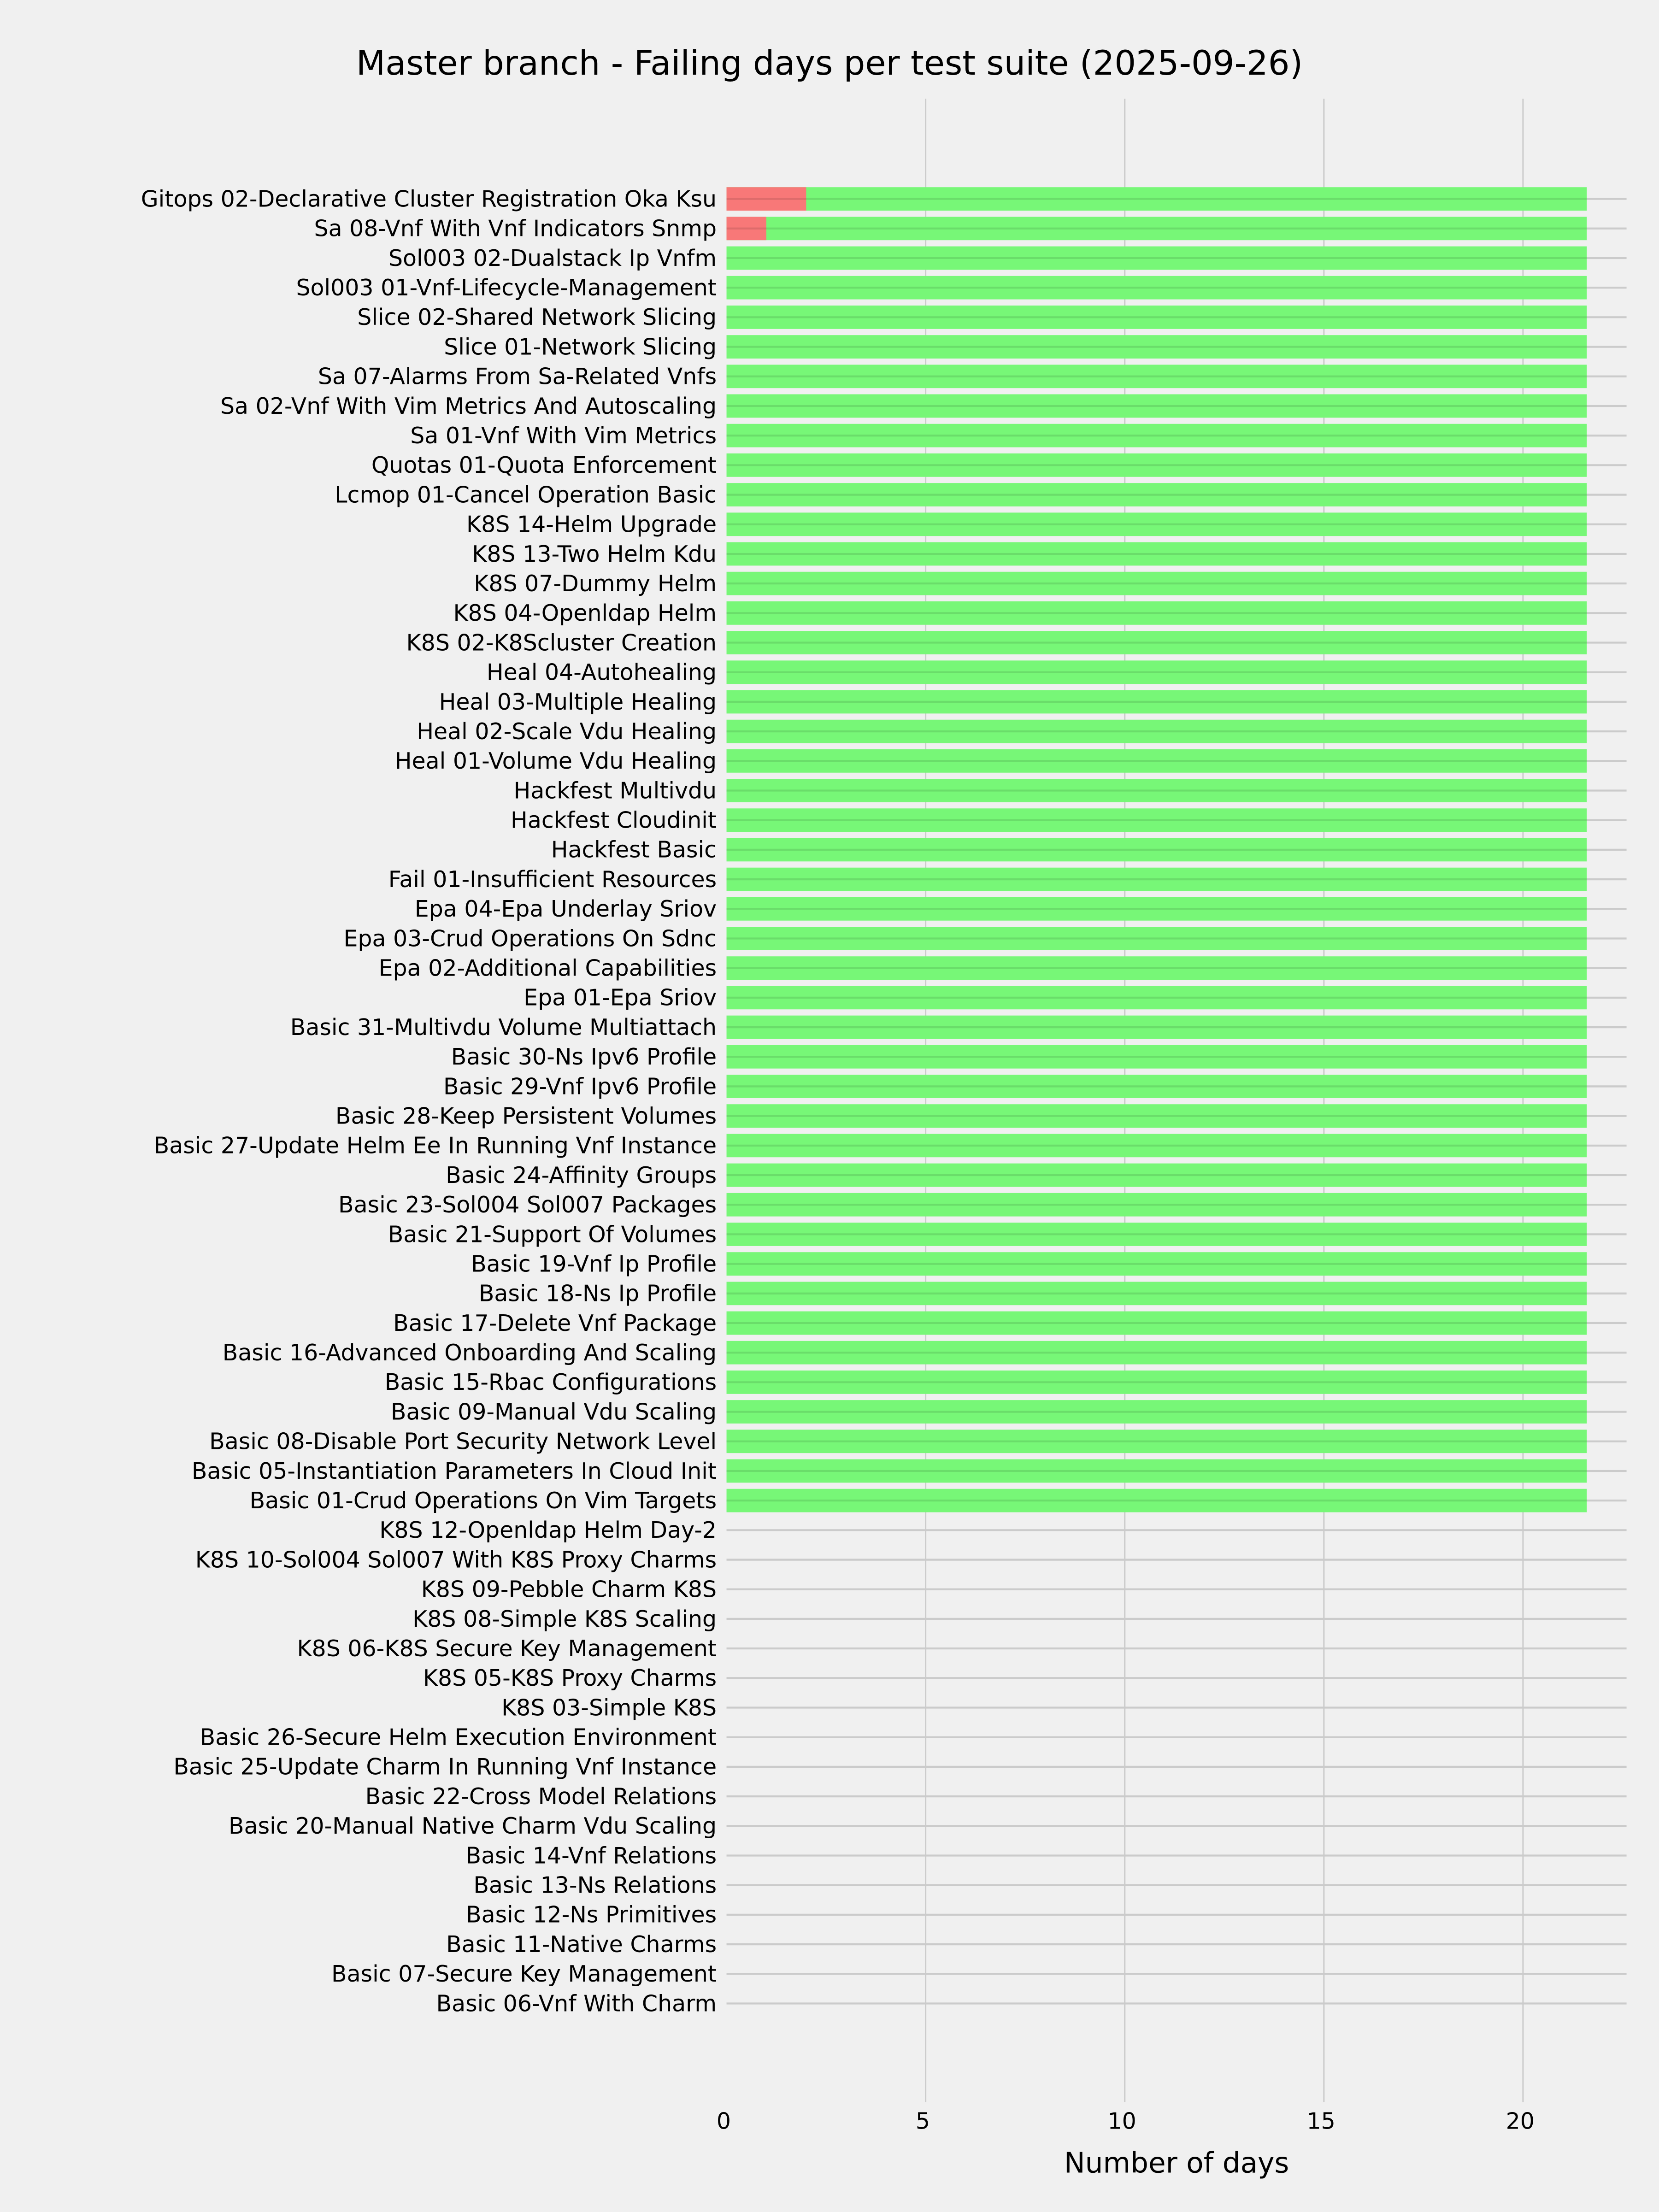 Image resolution: width=1659 pixels, height=2212 pixels. What do you see at coordinates (591, 1915) in the screenshot?
I see `test-suite-label: Basic 12-Ns Primitives` at bounding box center [591, 1915].